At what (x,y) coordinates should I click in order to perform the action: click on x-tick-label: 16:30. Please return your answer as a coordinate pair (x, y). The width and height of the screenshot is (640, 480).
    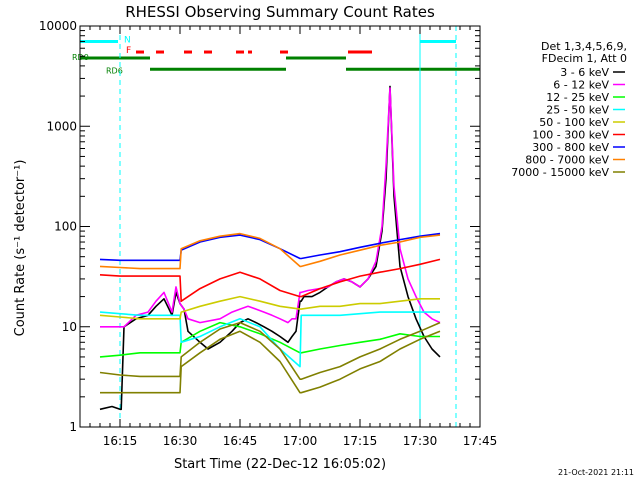
    Looking at the image, I should click on (180, 441).